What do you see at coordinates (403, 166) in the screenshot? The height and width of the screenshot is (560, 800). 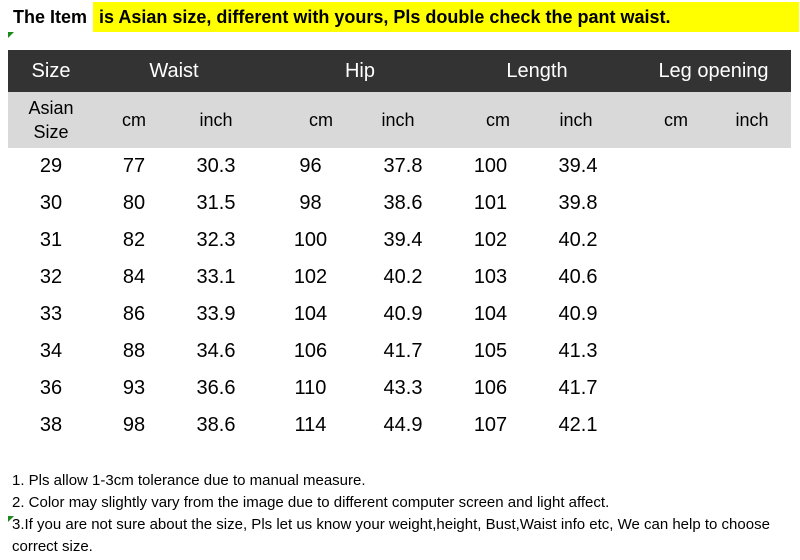 I see `table-cell: 37.8` at bounding box center [403, 166].